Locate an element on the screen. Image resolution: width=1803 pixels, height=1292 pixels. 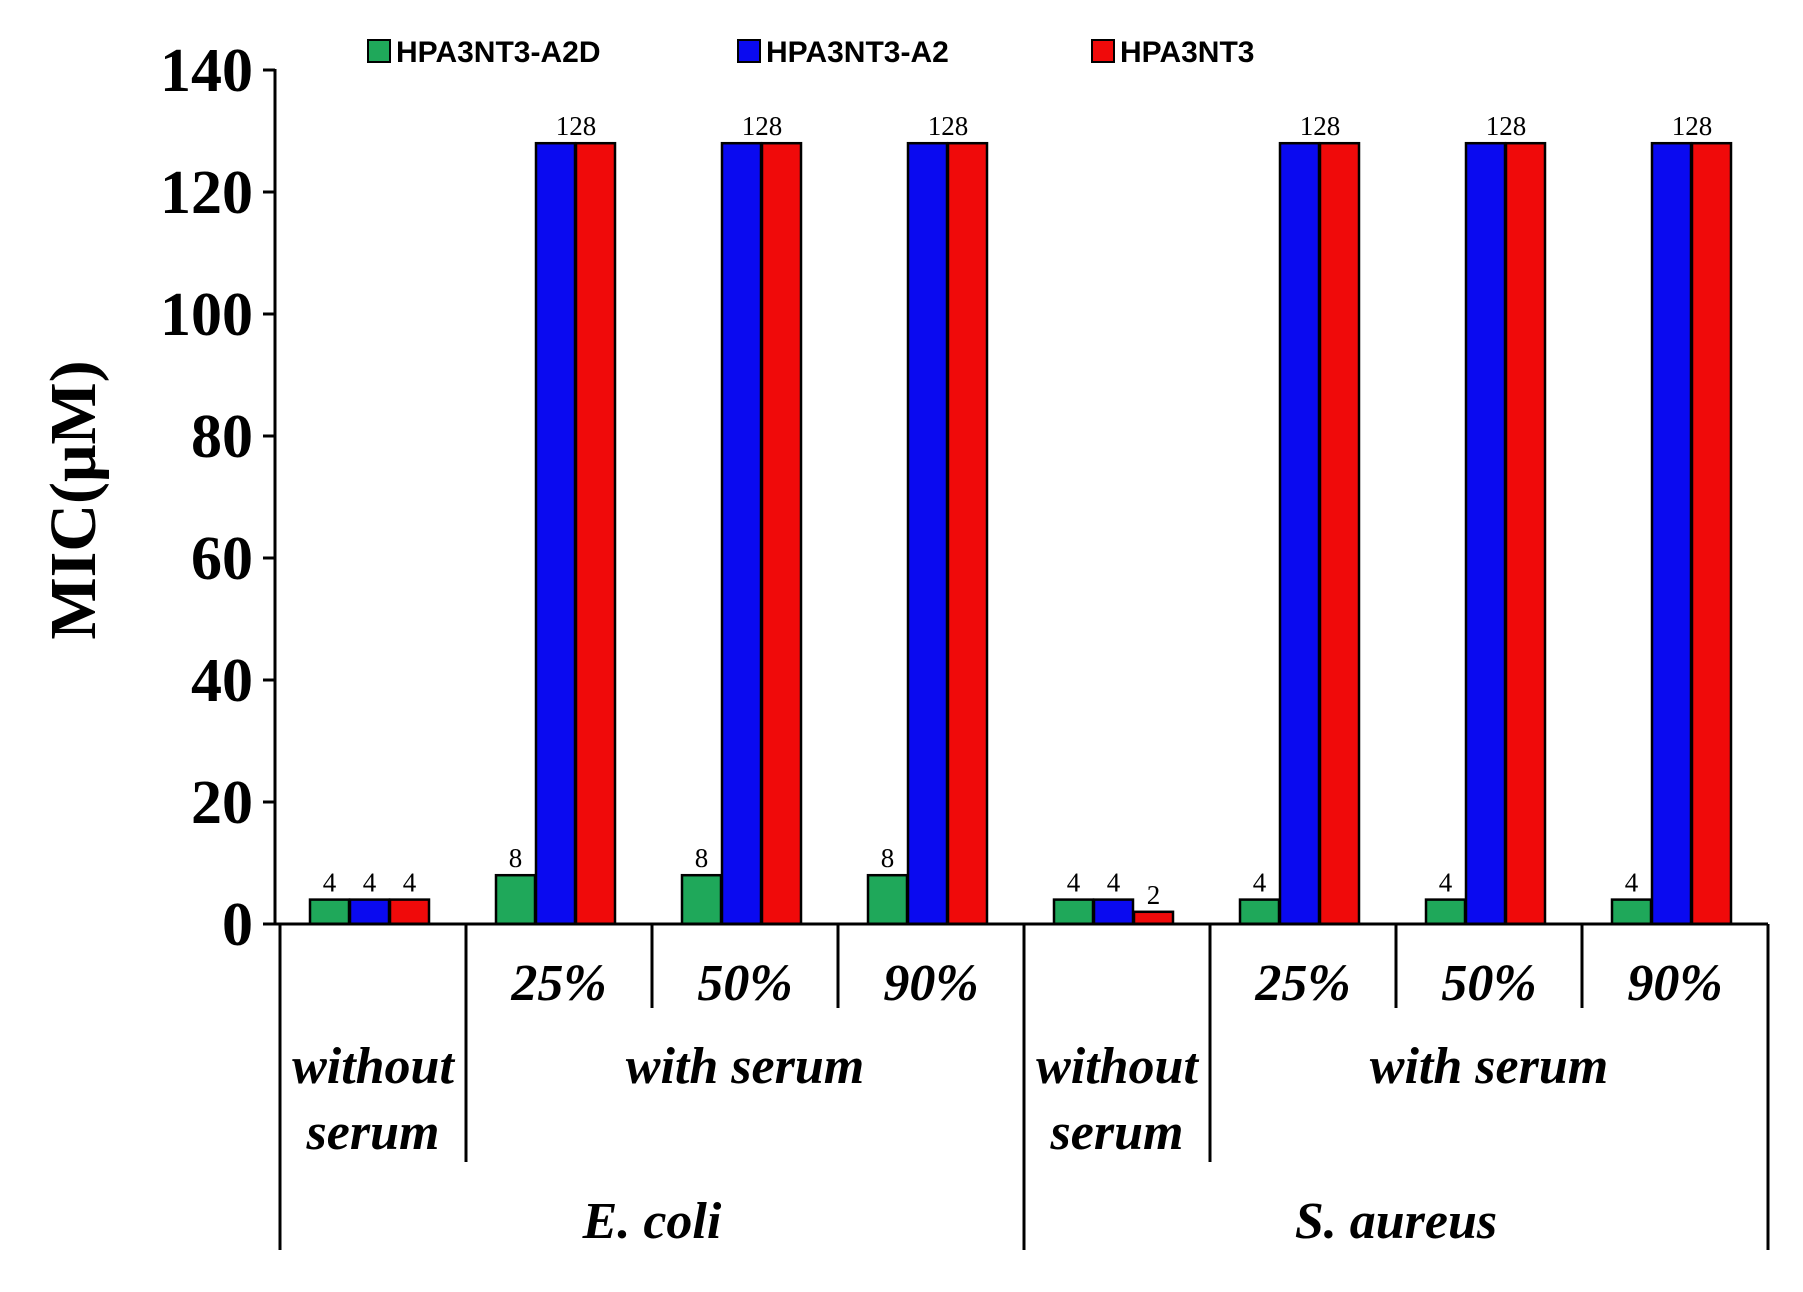
legend: HPA3NT3-A2D HPA3NT3-A2 HPA3NT3 is located at coordinates (810, 52).